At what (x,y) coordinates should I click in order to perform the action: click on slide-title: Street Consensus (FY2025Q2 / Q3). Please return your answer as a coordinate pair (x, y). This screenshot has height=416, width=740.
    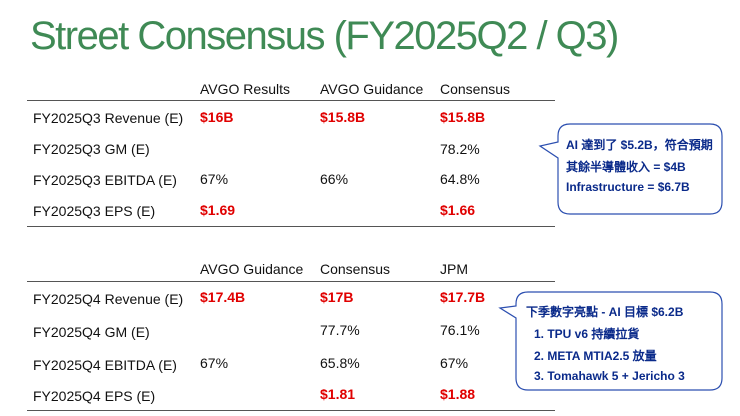
    Looking at the image, I should click on (324, 36).